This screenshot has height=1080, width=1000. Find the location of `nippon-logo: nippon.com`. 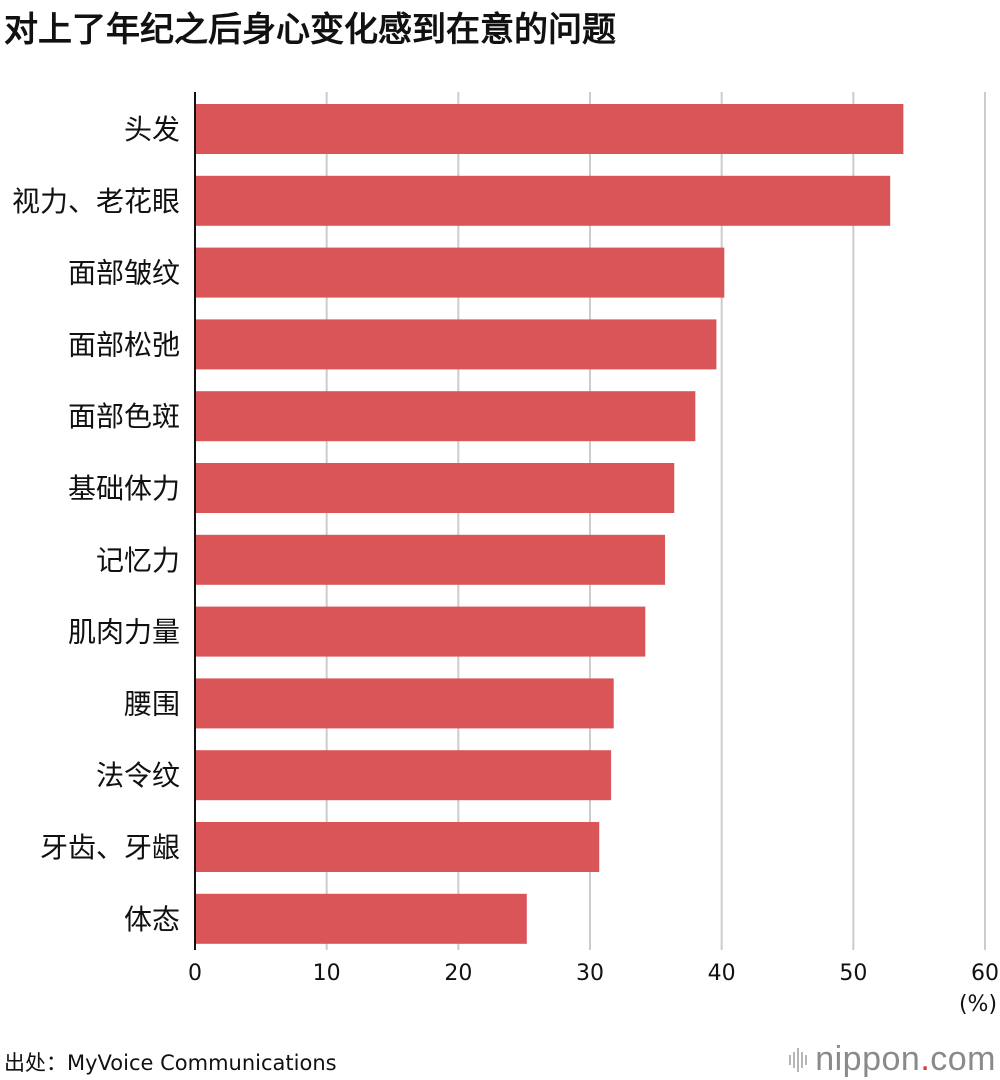

nippon-logo: nippon.com is located at coordinates (892, 1059).